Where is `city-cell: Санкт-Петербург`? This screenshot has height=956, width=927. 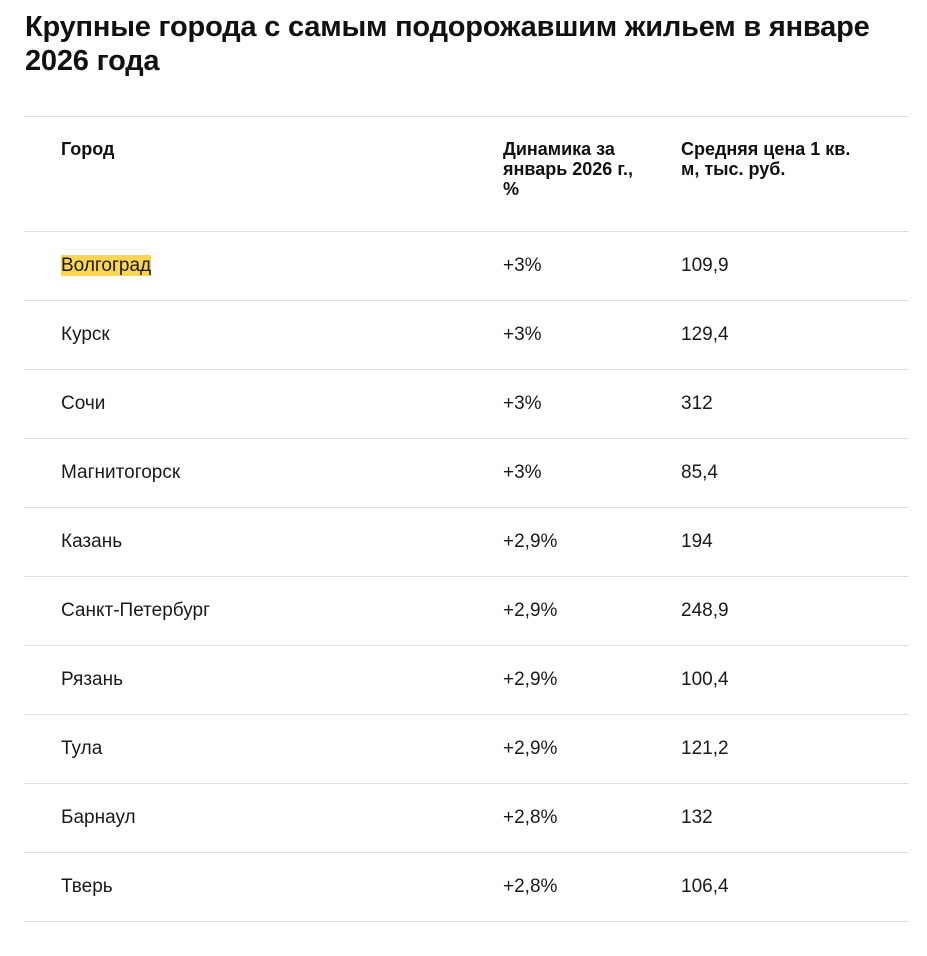
city-cell: Санкт-Петербург is located at coordinates (136, 610).